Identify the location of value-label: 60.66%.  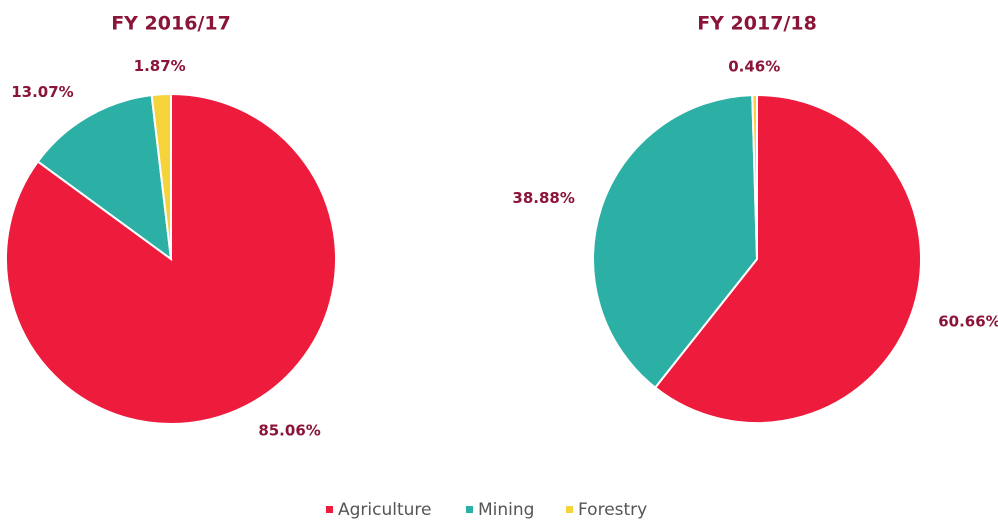
(968, 322).